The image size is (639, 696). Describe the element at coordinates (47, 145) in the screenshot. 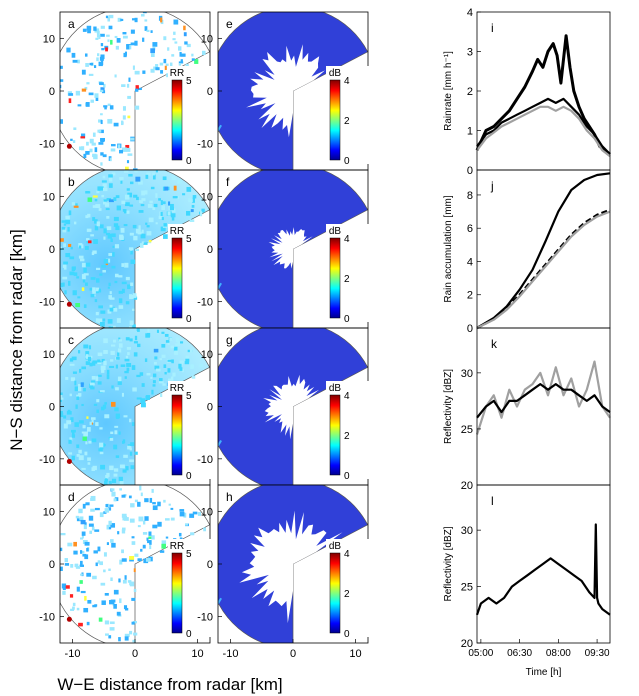

I see `y-tick-label: -10` at that location.